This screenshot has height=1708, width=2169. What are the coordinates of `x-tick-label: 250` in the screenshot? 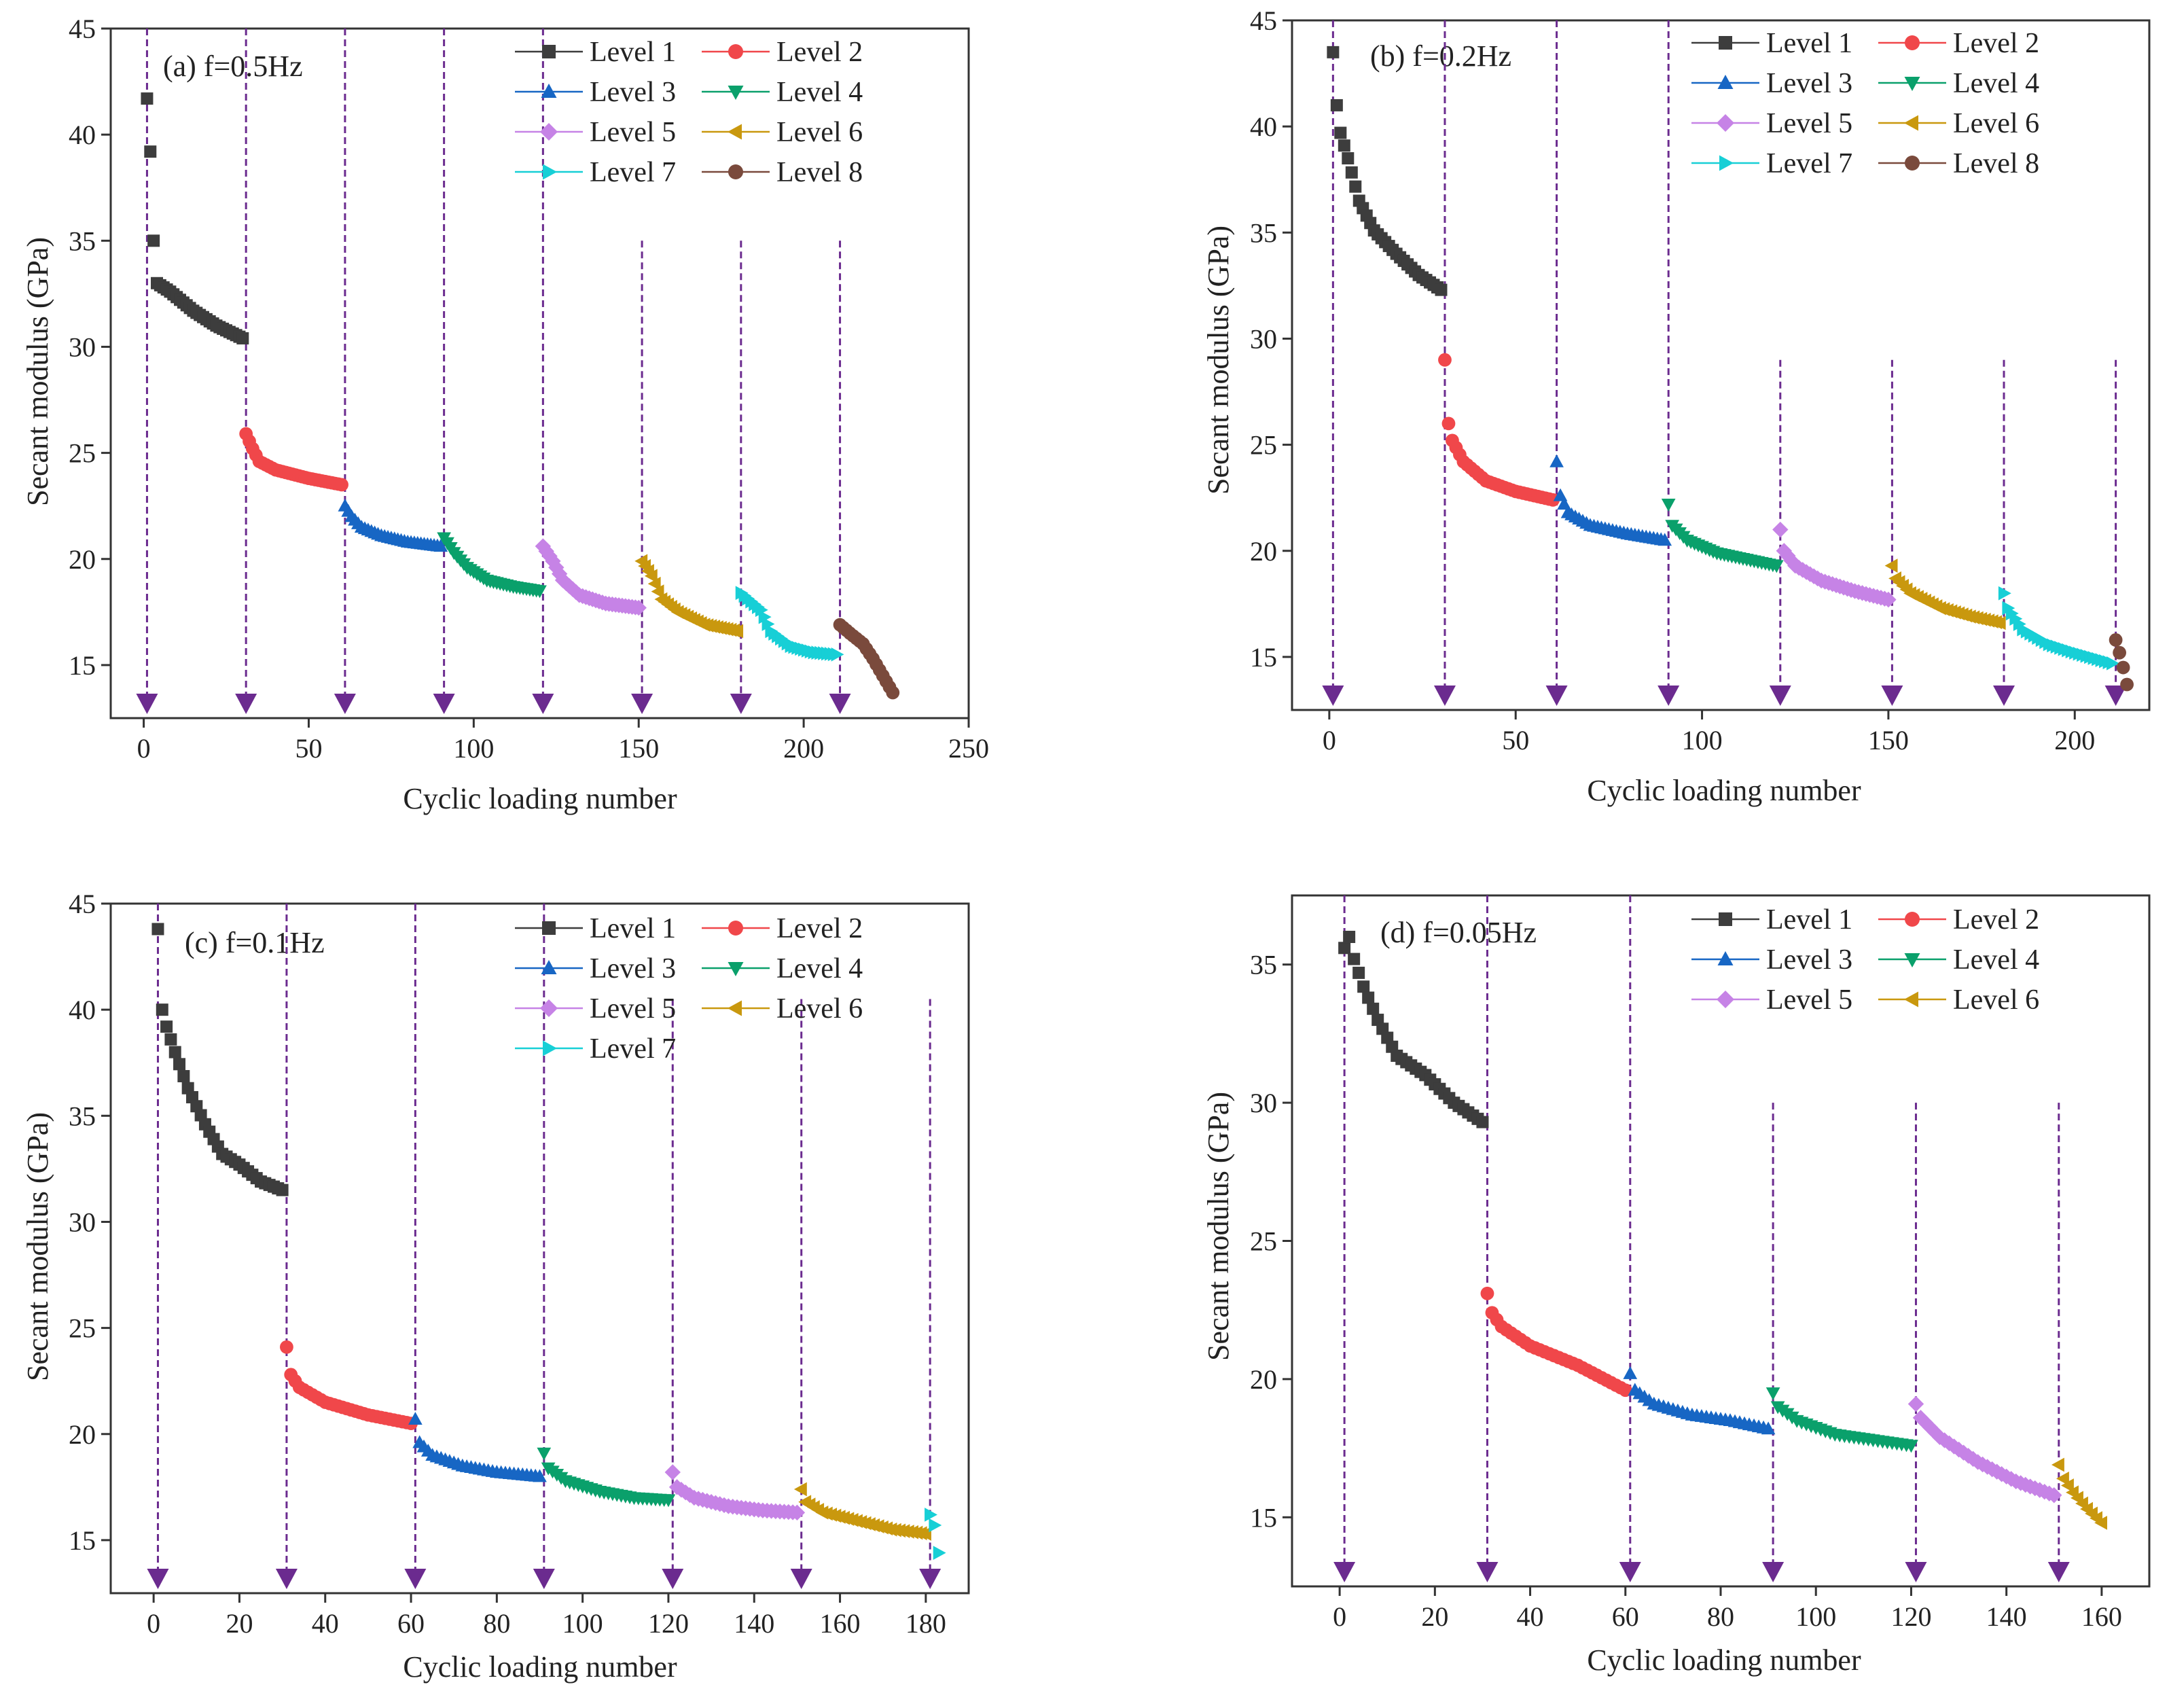 It's located at (969, 748).